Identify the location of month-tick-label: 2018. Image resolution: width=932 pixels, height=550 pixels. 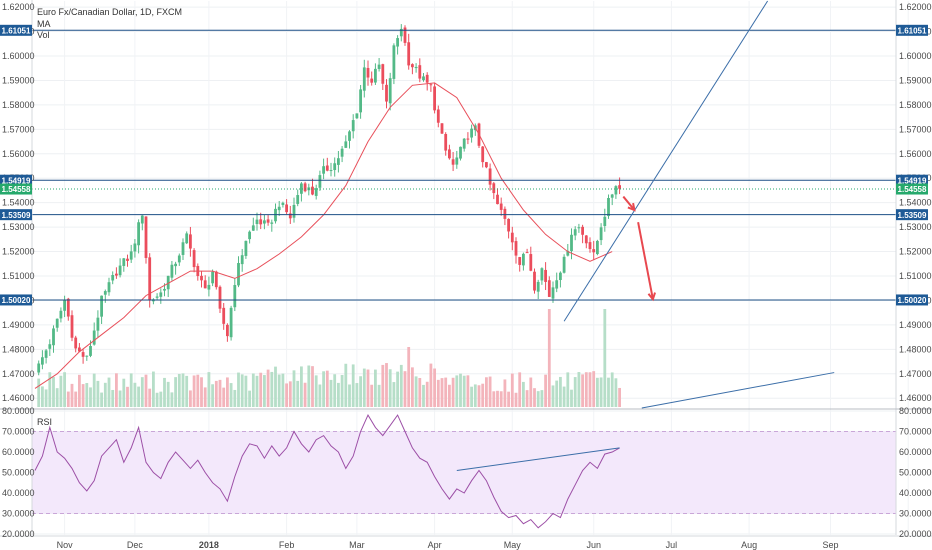
(209, 545).